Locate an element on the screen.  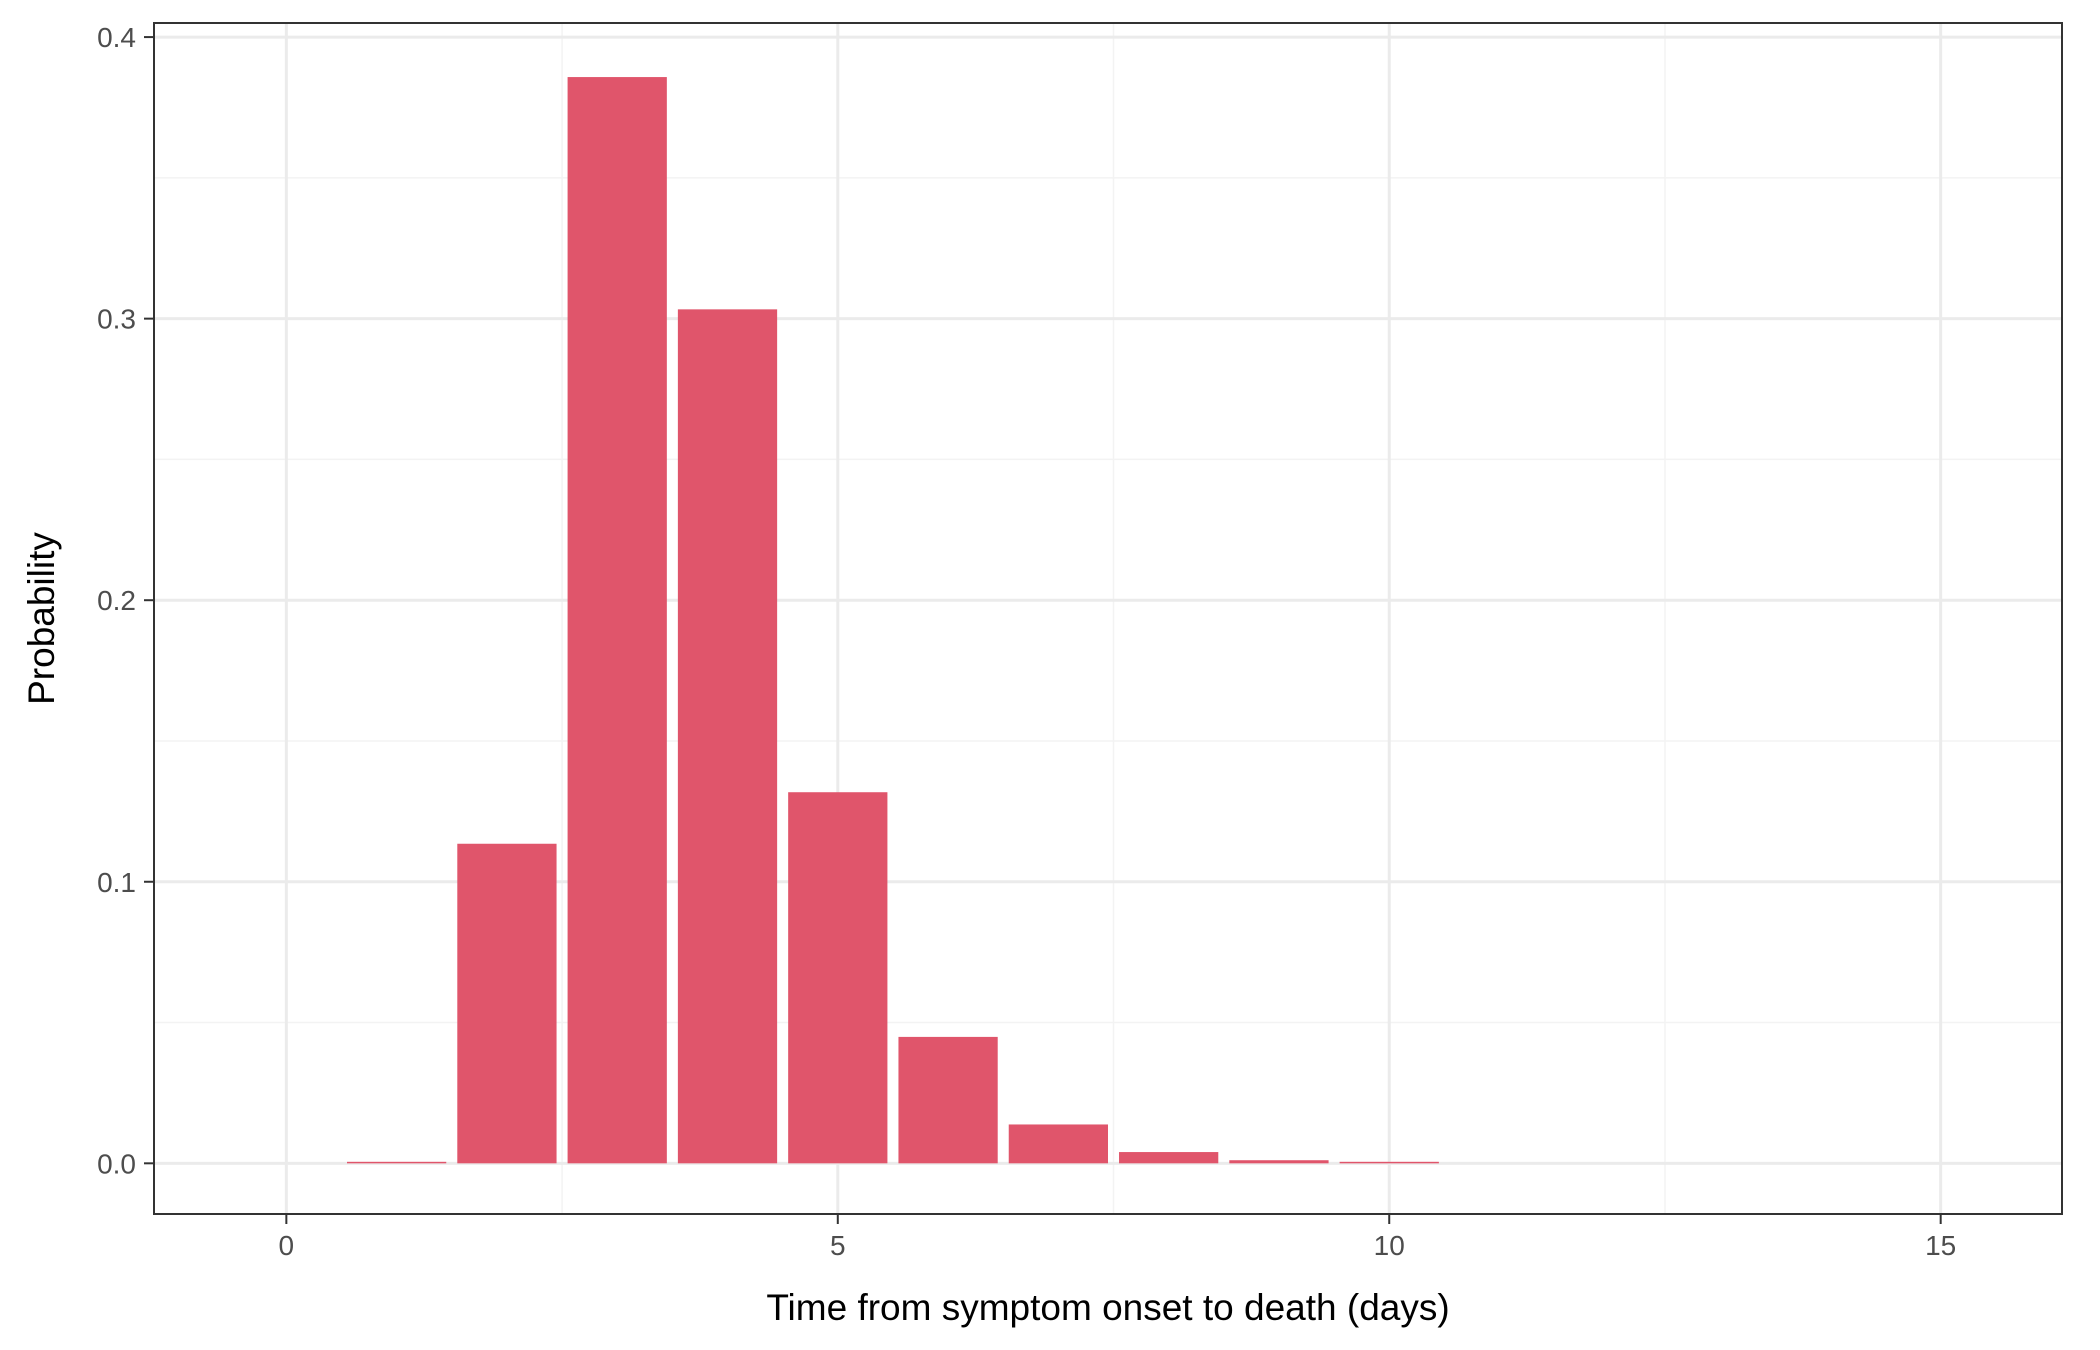
y-tick-label: 0.1 is located at coordinates (116, 882).